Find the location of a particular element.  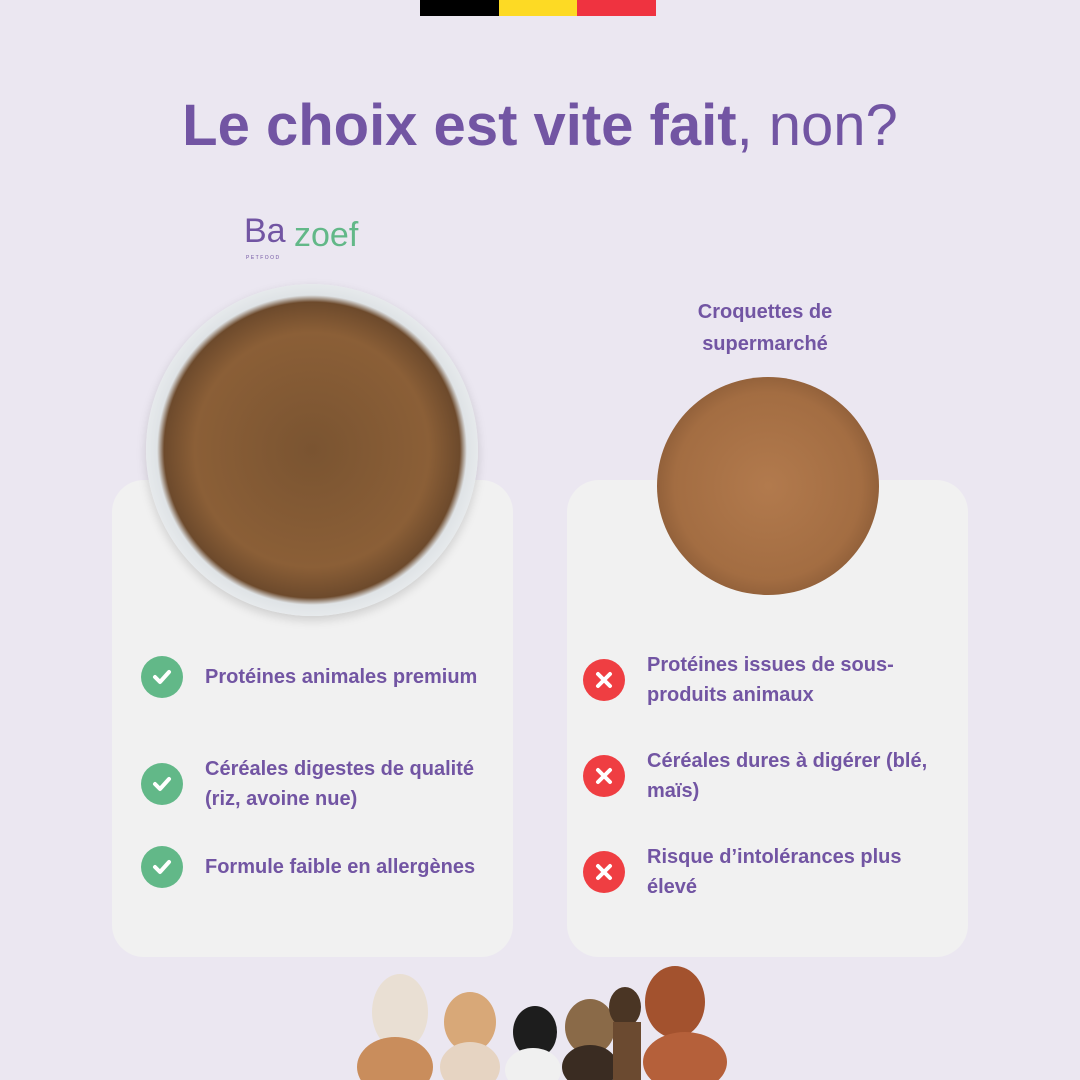

title-bold: Le choix est vite fait is located at coordinates (459, 125).